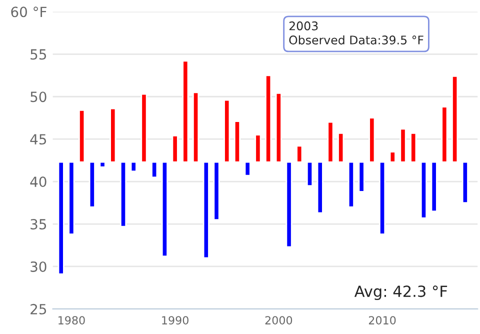 This screenshot has height=334, width=480. What do you see at coordinates (278, 320) in the screenshot?
I see `x-tick-label: 2000` at bounding box center [278, 320].